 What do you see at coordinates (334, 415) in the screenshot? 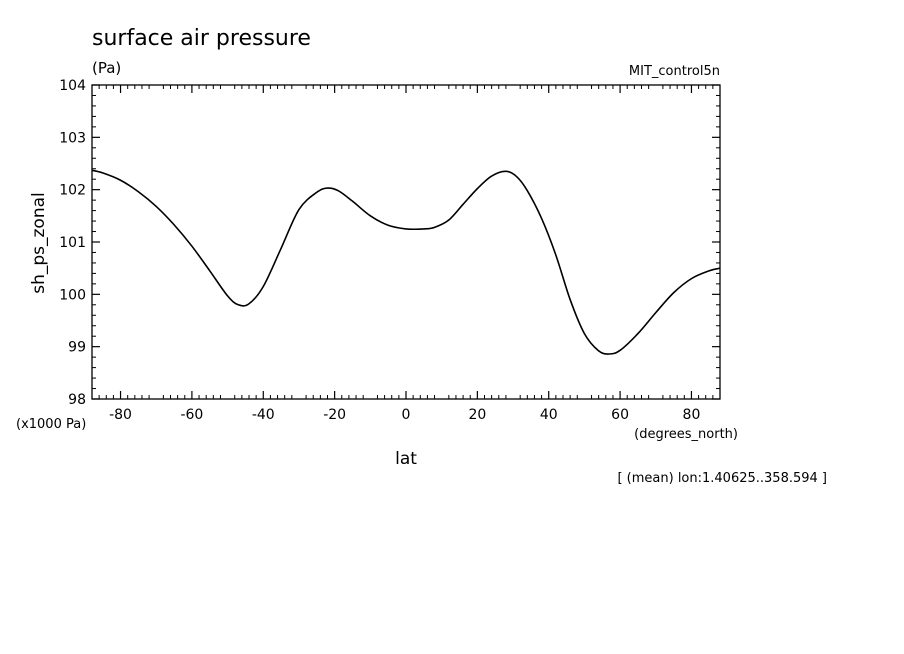
I see `x-tick-label: -20` at bounding box center [334, 415].